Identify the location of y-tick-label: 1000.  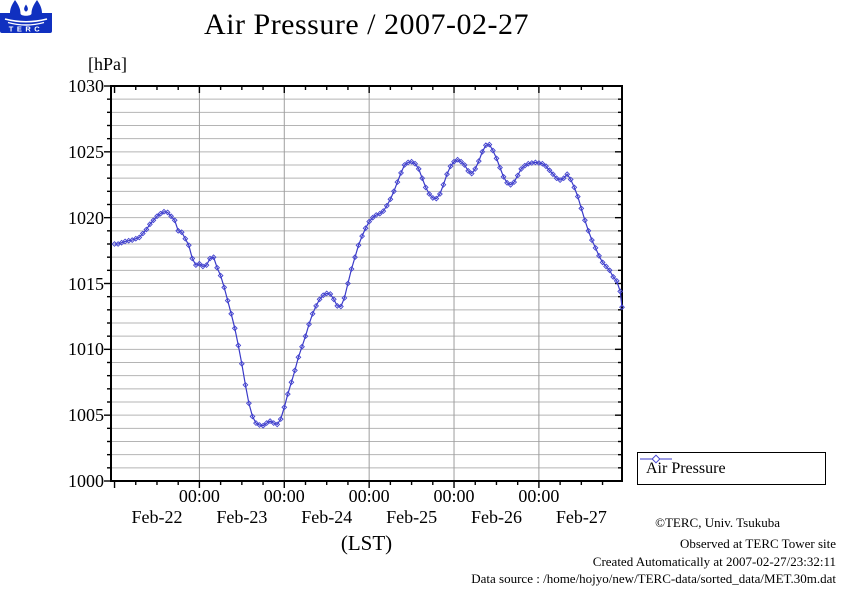
(86, 481).